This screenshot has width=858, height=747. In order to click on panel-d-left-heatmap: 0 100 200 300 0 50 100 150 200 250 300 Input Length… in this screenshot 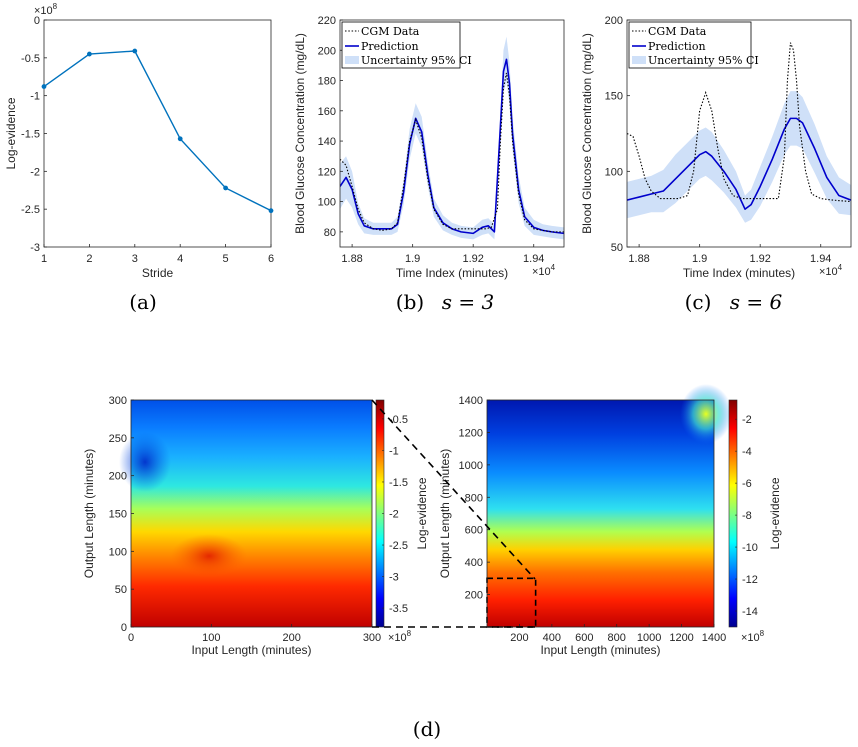, I will do `click(255, 526)`.